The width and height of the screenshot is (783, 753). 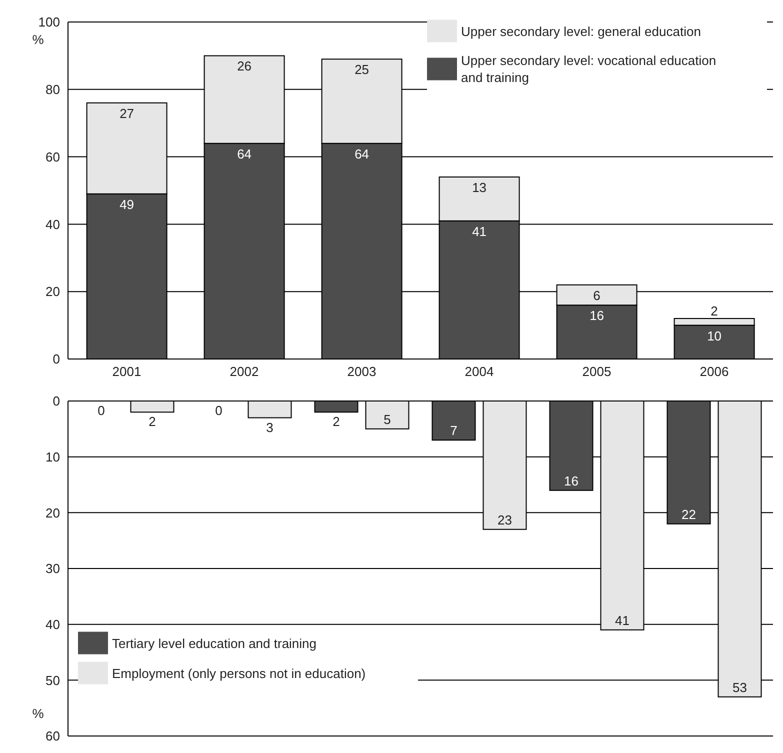 What do you see at coordinates (361, 372) in the screenshot?
I see `x-tick-label: 2003` at bounding box center [361, 372].